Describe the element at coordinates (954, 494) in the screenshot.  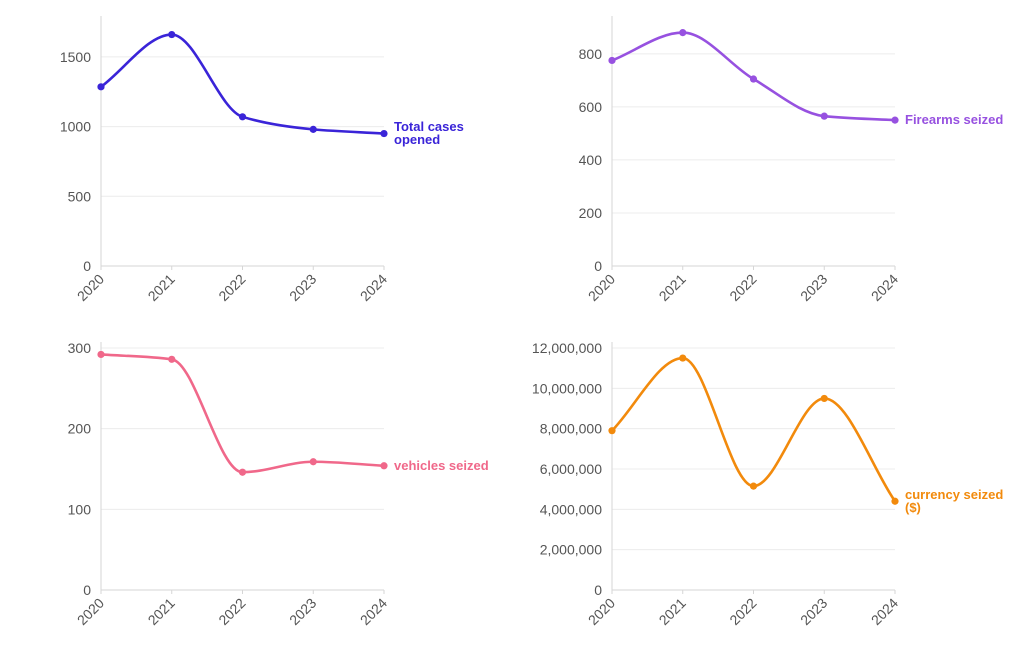
I see `series-label: currency seized` at that location.